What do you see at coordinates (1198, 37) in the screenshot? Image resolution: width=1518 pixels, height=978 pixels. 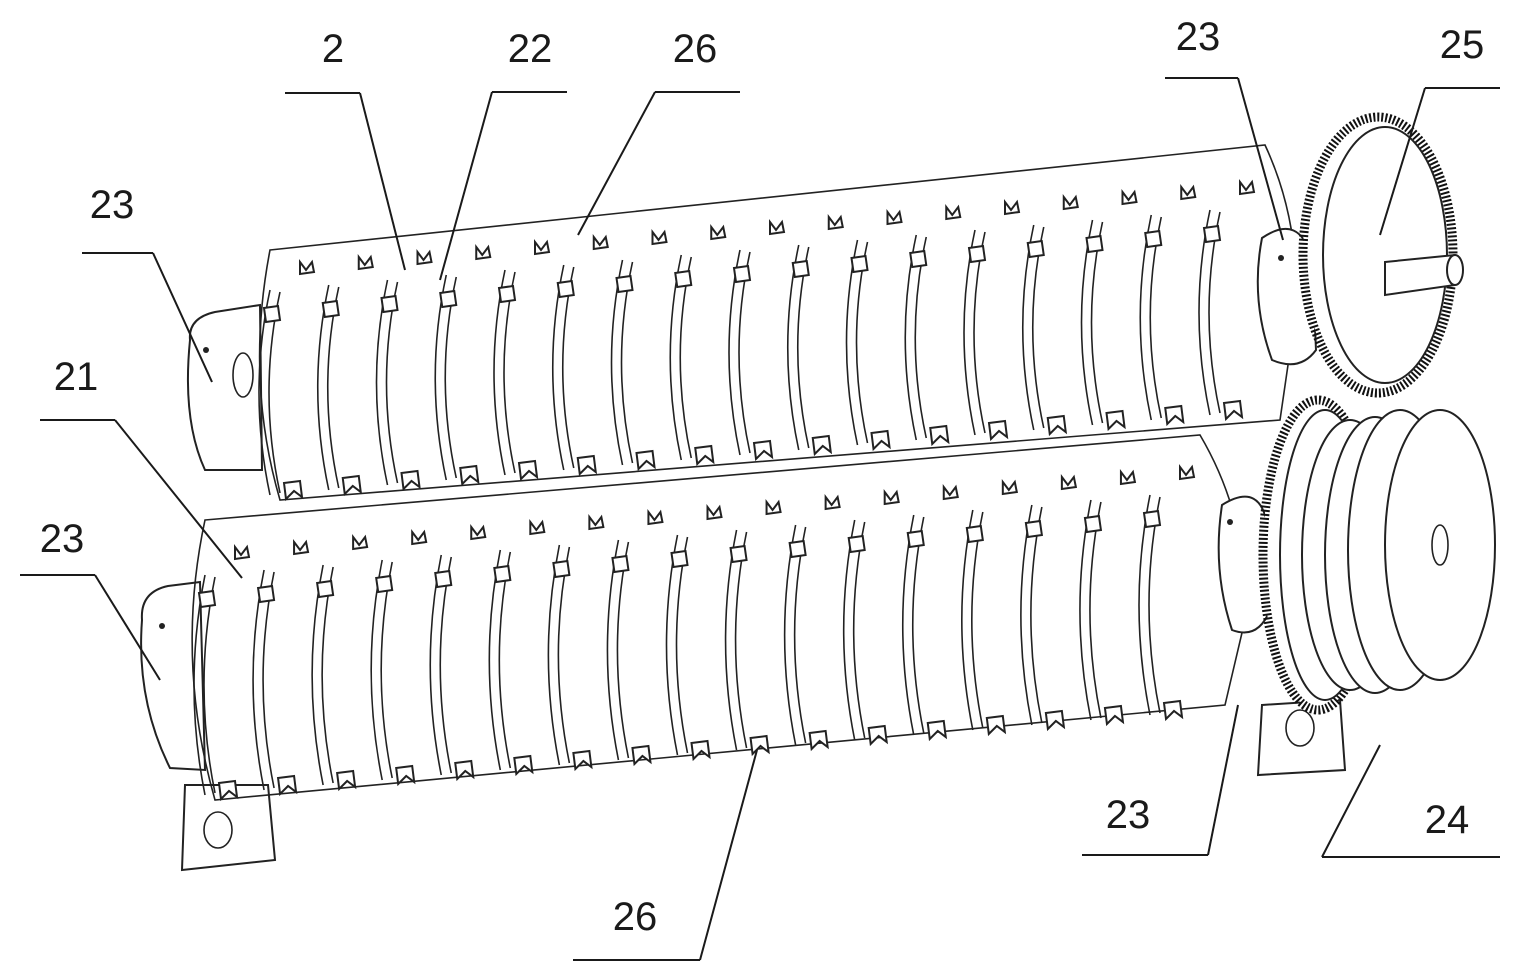 I see `label-23-top-right: 23` at bounding box center [1198, 37].